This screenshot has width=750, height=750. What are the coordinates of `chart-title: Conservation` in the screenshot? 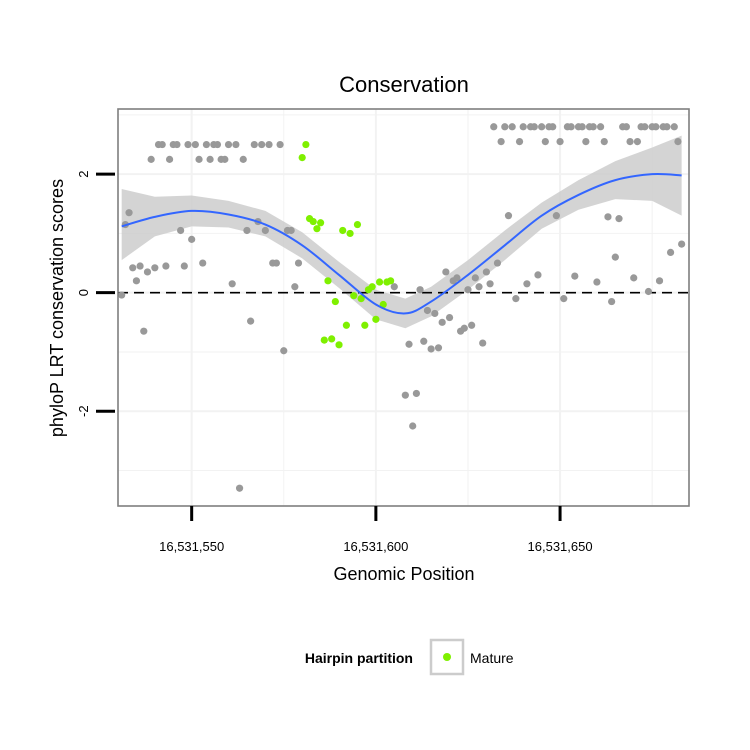 It's located at (404, 84).